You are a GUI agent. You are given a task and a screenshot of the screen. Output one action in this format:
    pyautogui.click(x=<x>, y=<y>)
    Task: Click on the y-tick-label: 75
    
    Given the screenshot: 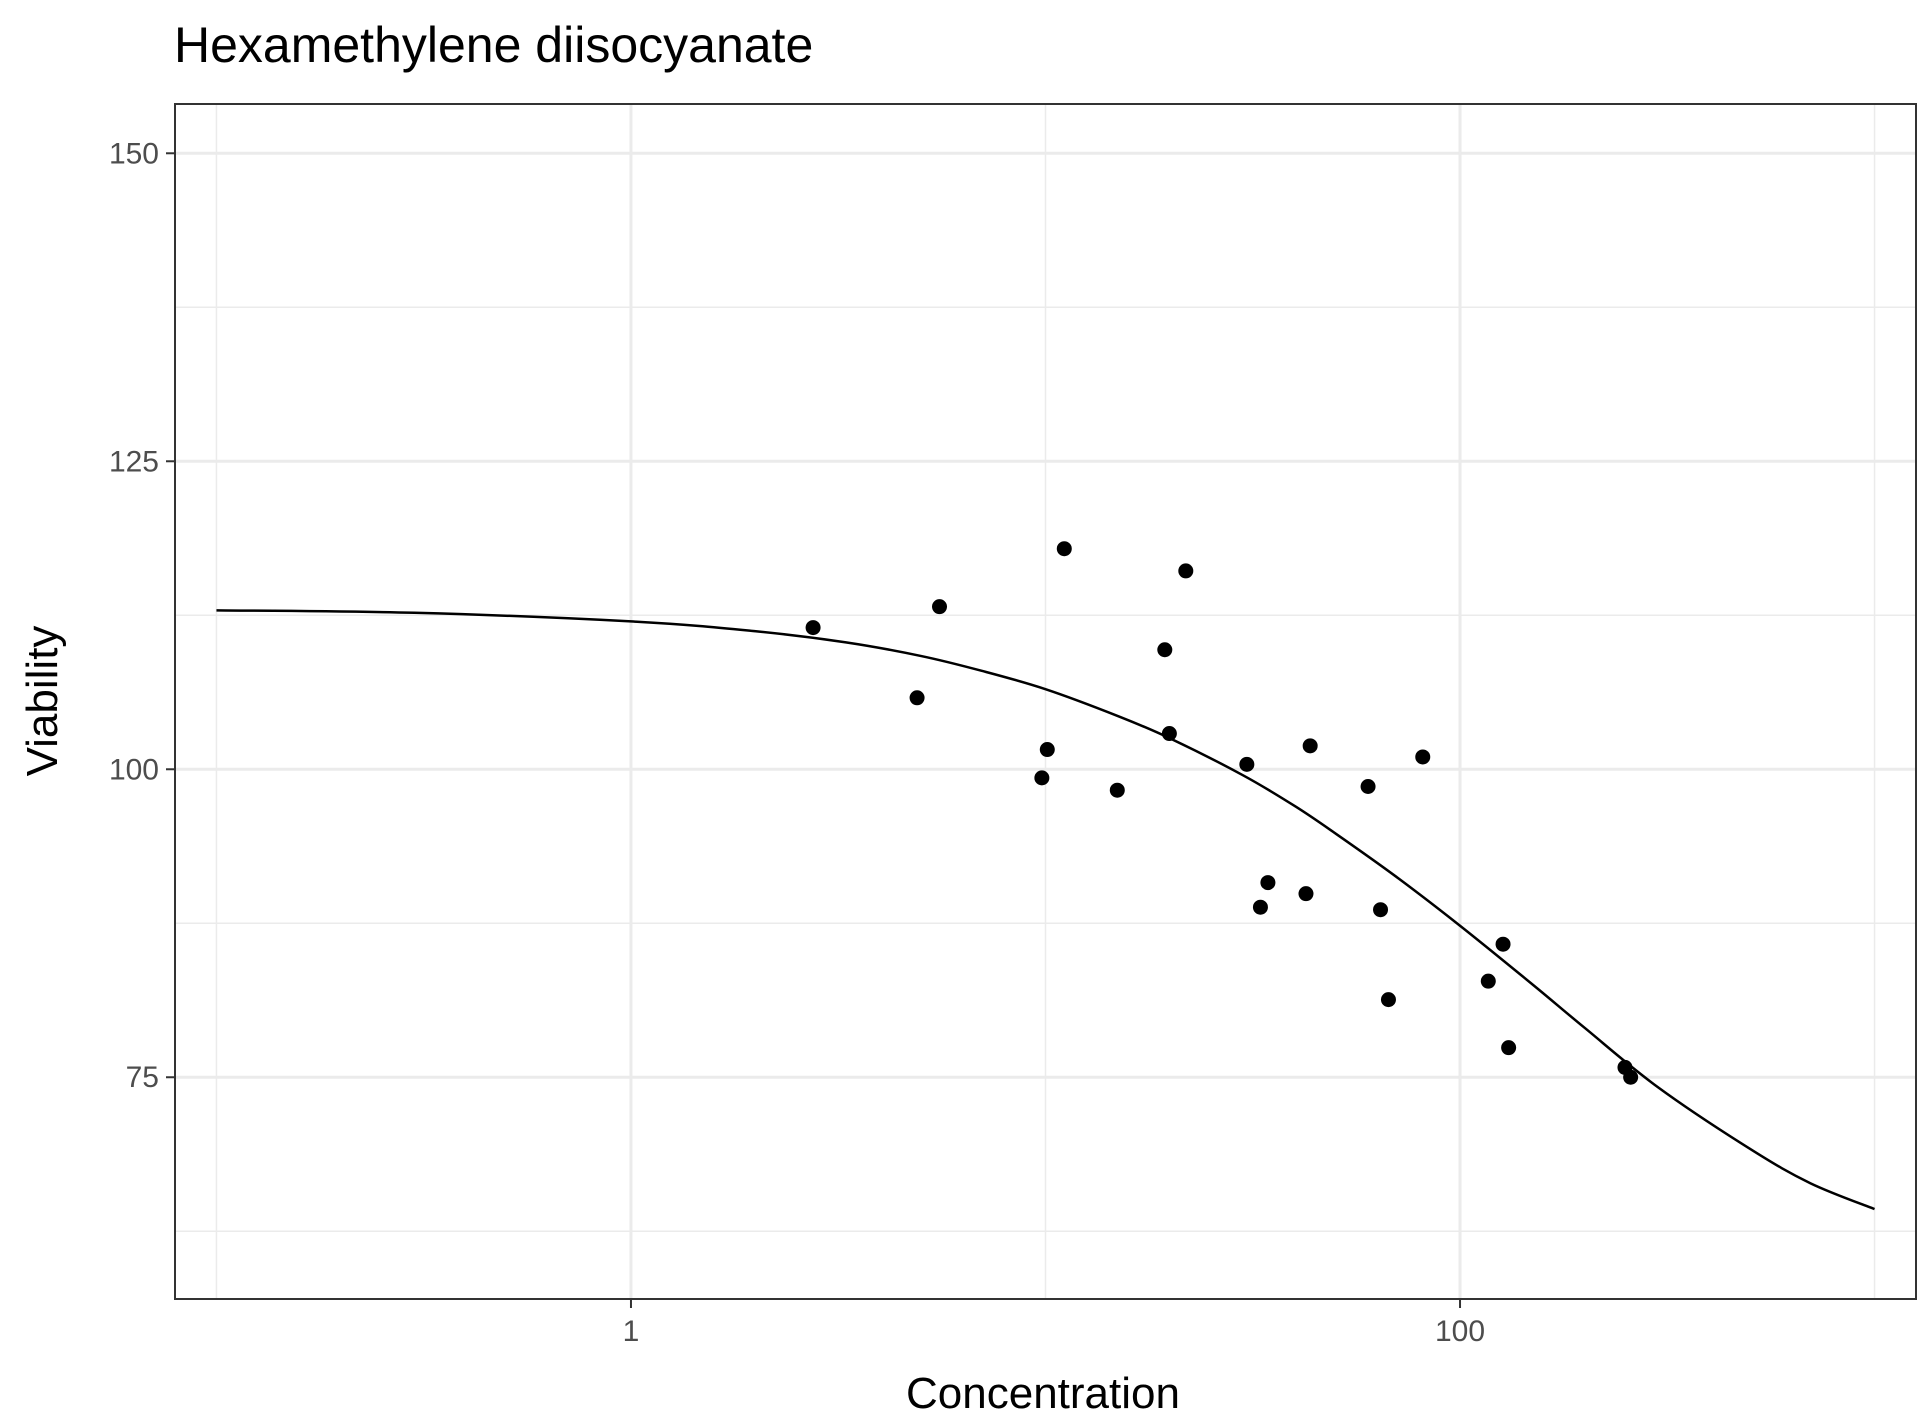 What is the action you would take?
    pyautogui.click(x=142, y=1077)
    